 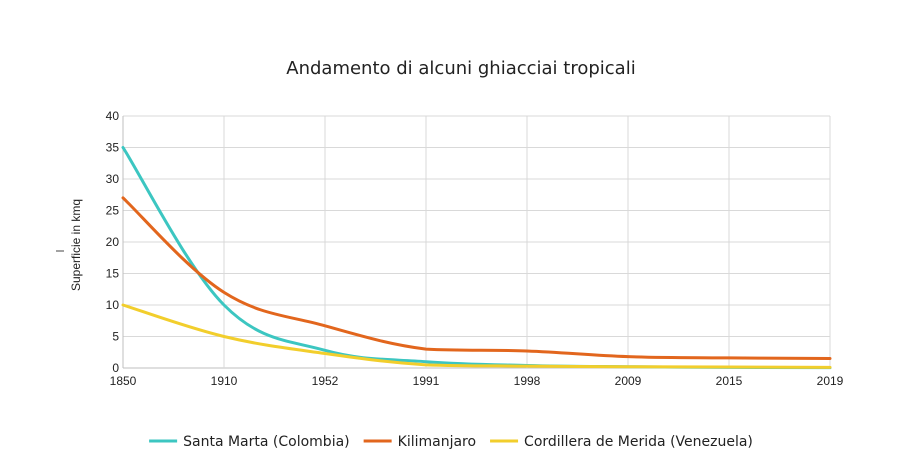 I want to click on x-tick-label: 1952, so click(x=325, y=381).